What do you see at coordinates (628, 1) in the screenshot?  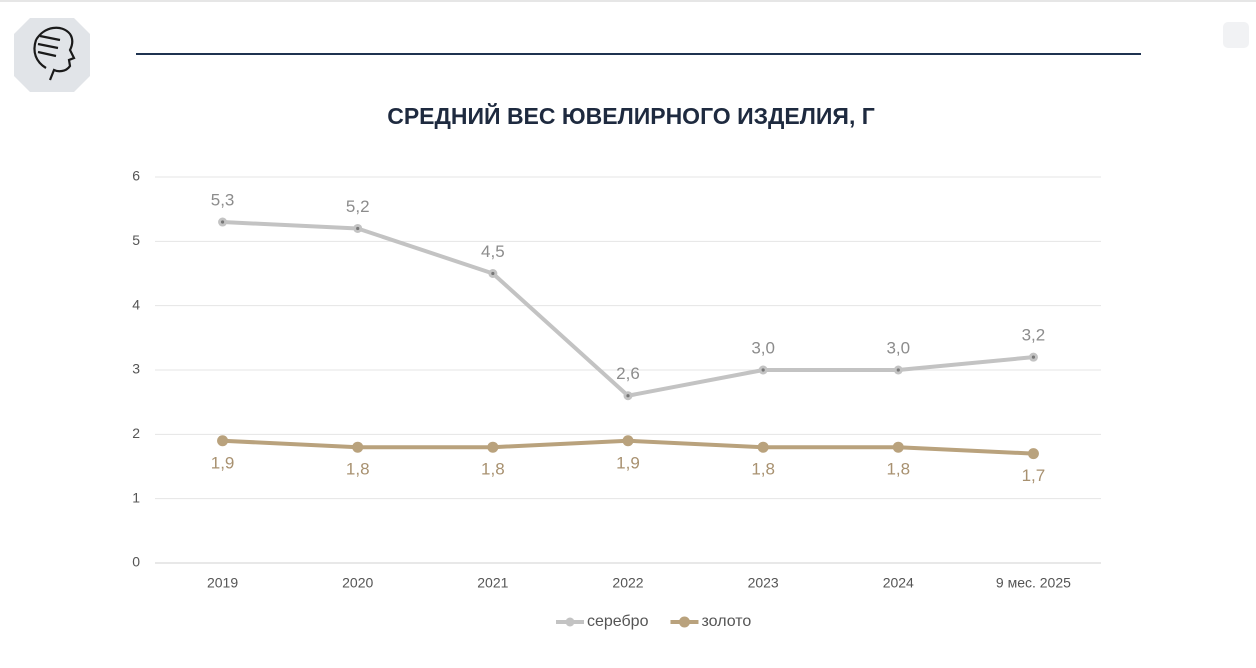 I see `top-border` at bounding box center [628, 1].